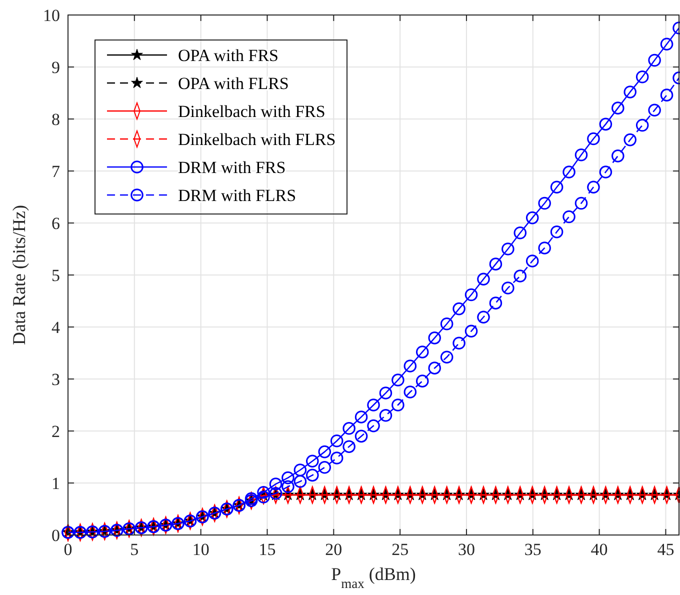  What do you see at coordinates (56, 119) in the screenshot?
I see `y-tick-label: 8` at bounding box center [56, 119].